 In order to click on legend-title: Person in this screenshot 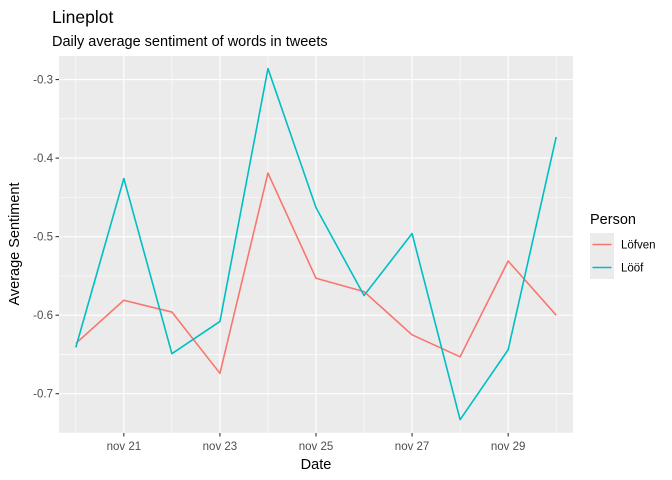, I will do `click(613, 220)`.